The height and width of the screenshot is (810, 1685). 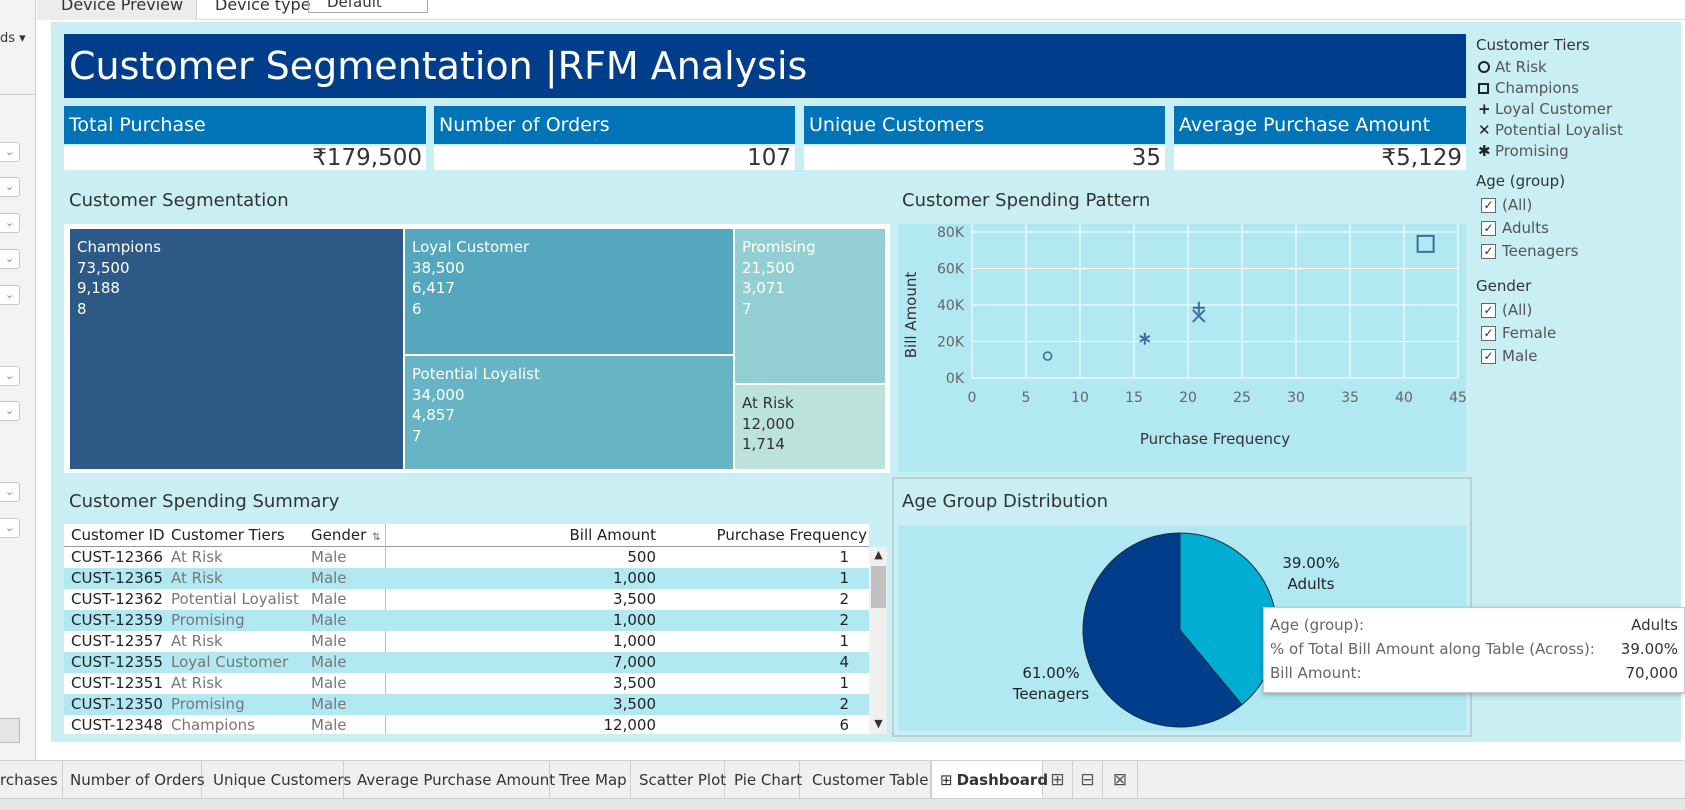 What do you see at coordinates (1088, 780) in the screenshot?
I see `new-dashboard-icon: ⊟` at bounding box center [1088, 780].